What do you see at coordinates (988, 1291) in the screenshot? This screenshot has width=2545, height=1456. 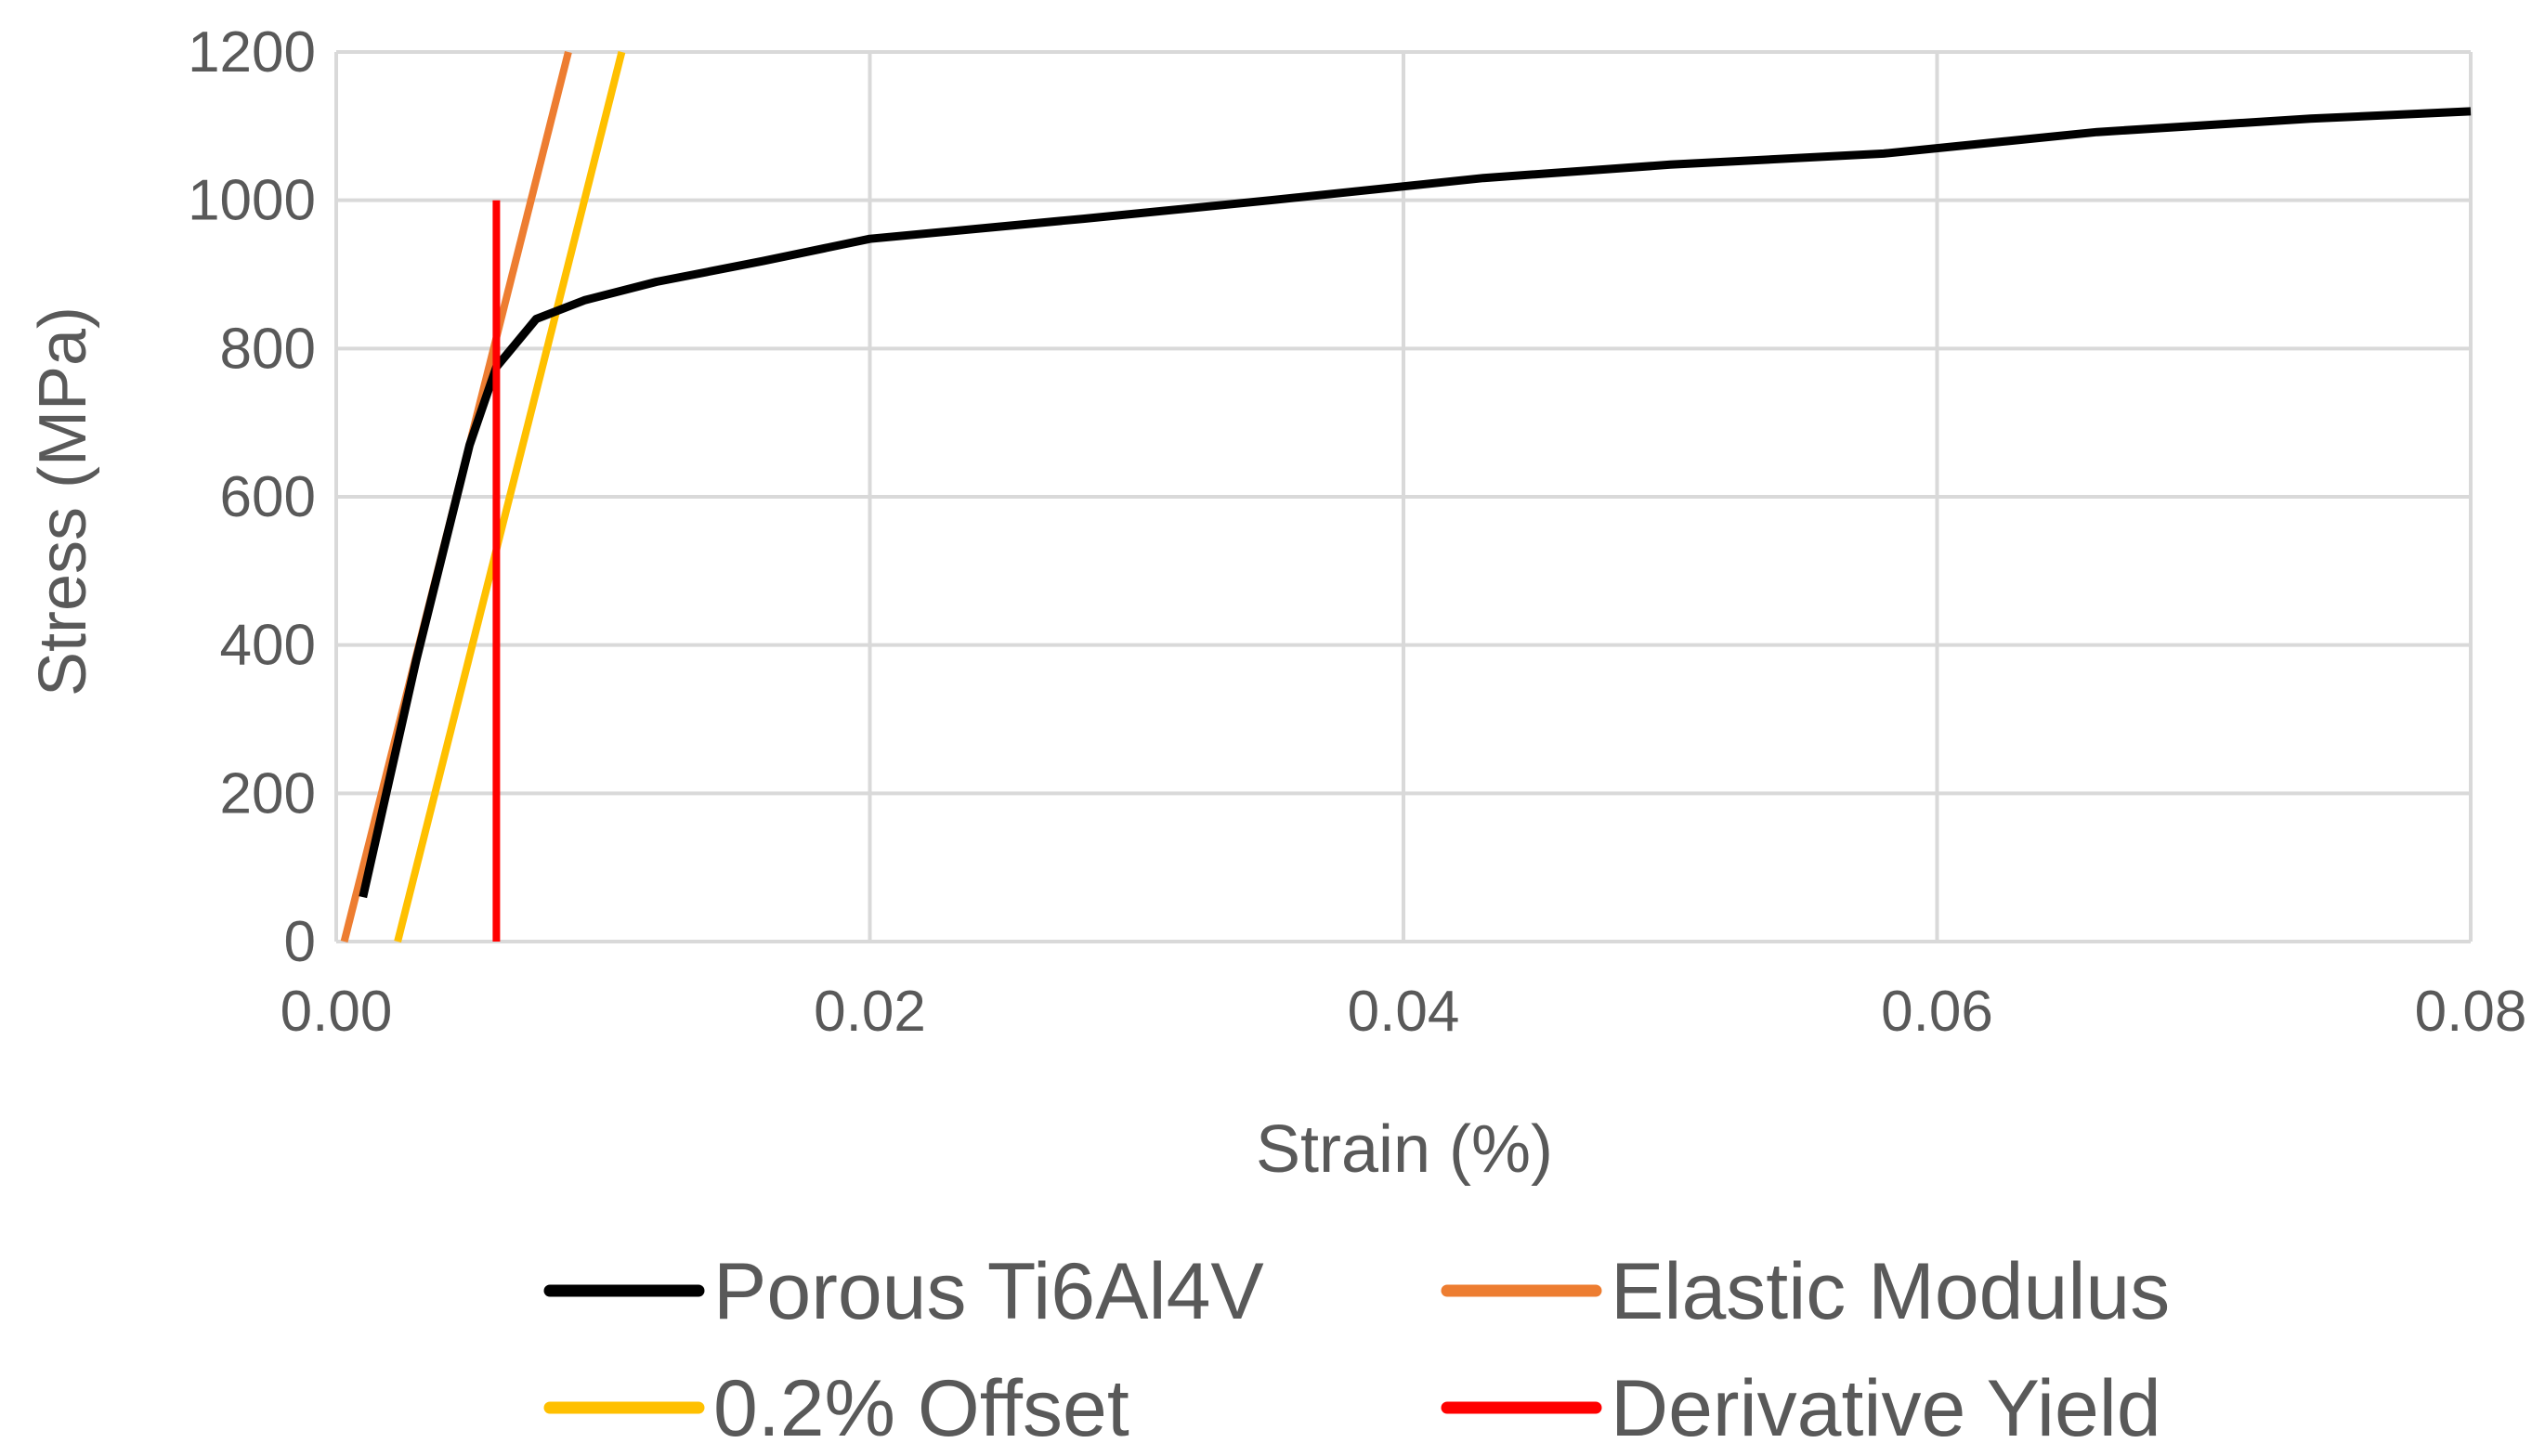 I see `legend-label-porous-ti6al4v: Porous Ti6Al4V` at bounding box center [988, 1291].